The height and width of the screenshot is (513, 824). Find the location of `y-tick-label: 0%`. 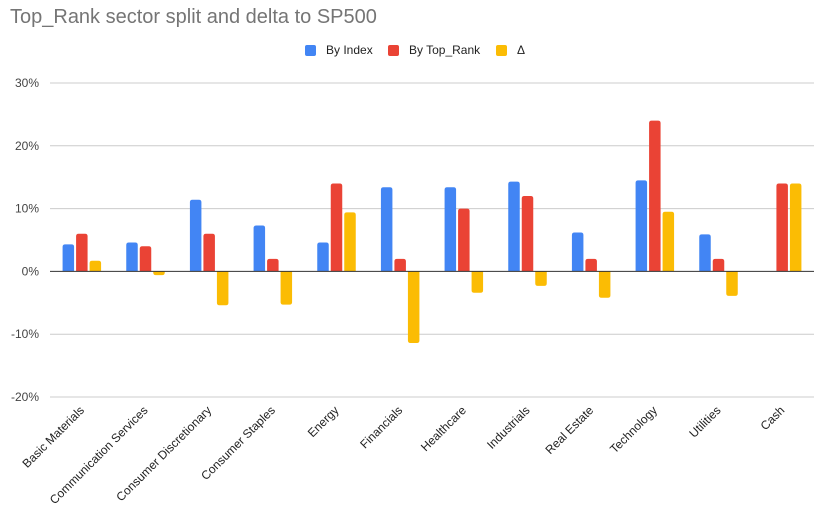

y-tick-label: 0% is located at coordinates (31, 271).